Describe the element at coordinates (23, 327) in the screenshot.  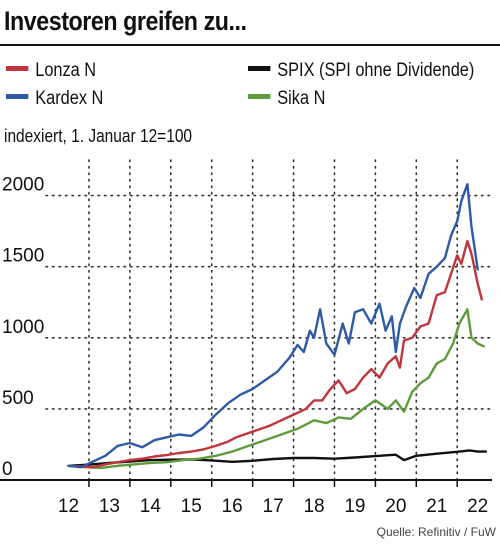
I see `y-tick-label-1000: 1000` at that location.